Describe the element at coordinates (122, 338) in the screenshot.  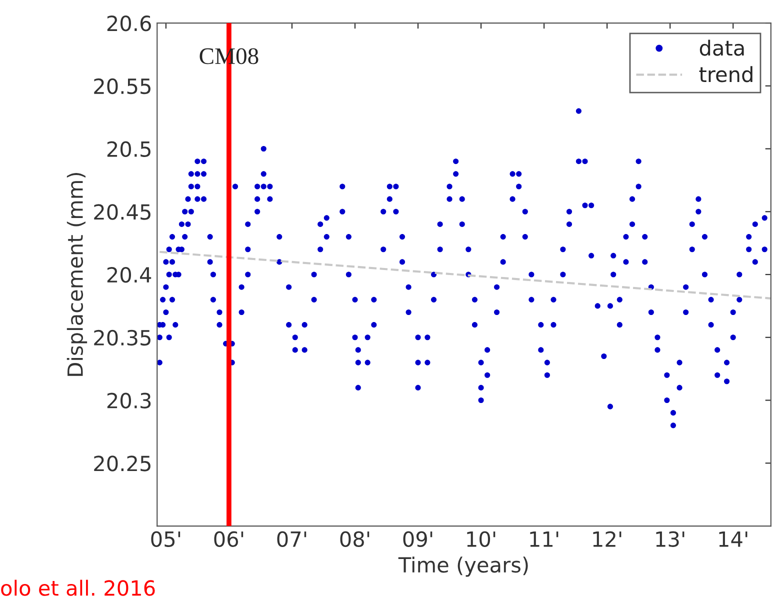
I see `y-tick-label: 20.35` at that location.